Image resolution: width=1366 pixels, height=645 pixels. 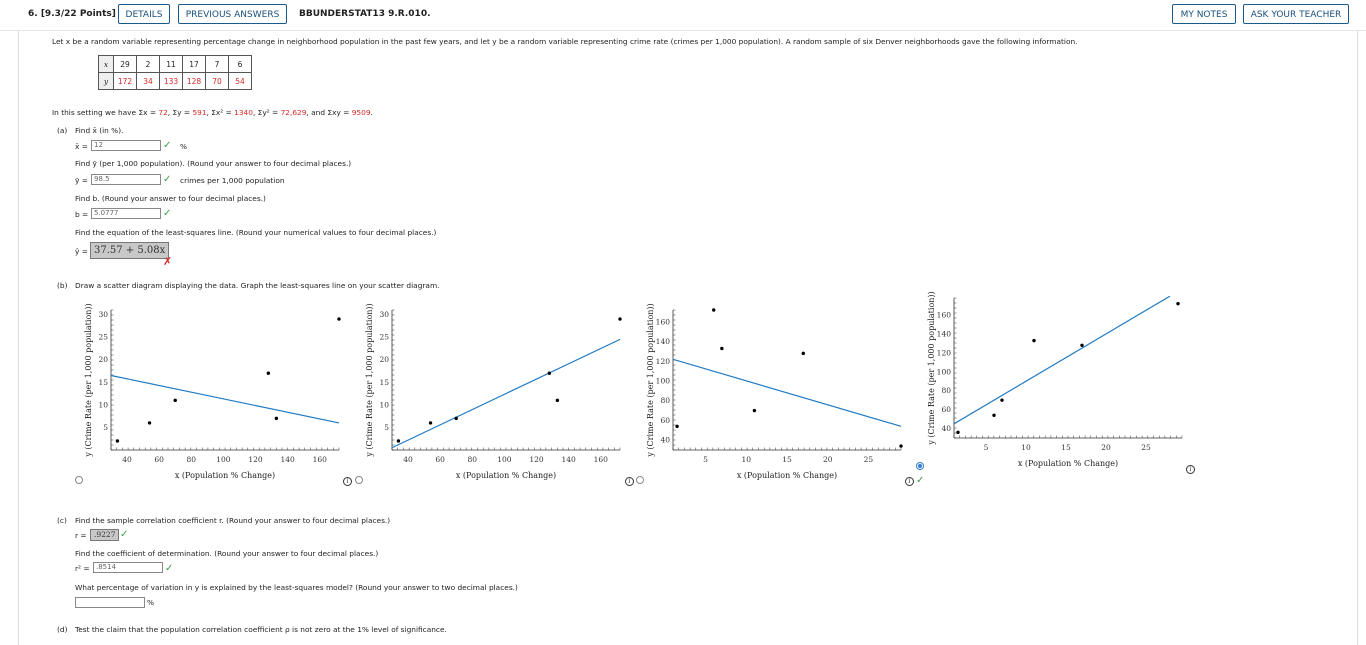 I want to click on part-a-label: (a), so click(x=62, y=130).